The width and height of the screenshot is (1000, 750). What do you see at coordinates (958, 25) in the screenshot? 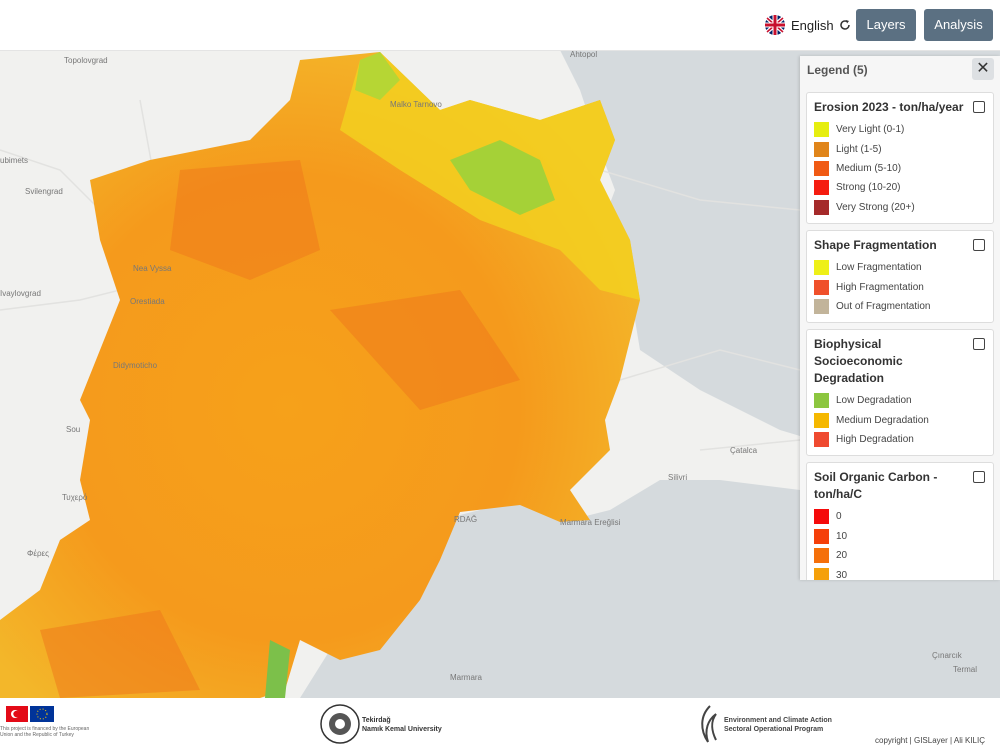
I see `analysis-button: Analysis` at bounding box center [958, 25].